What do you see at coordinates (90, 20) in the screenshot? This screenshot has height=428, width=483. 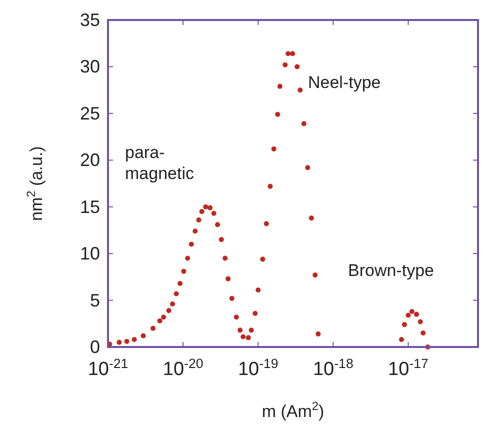 I see `y-tick-label: 35` at bounding box center [90, 20].